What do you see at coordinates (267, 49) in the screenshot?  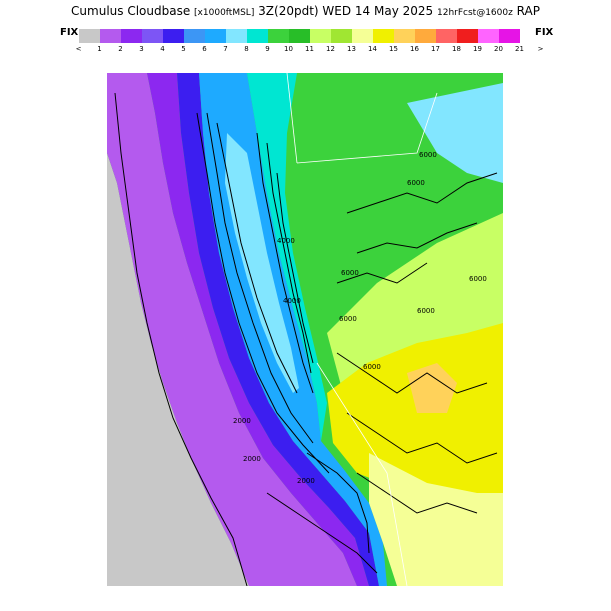 I see `legend-tick: 9` at bounding box center [267, 49].